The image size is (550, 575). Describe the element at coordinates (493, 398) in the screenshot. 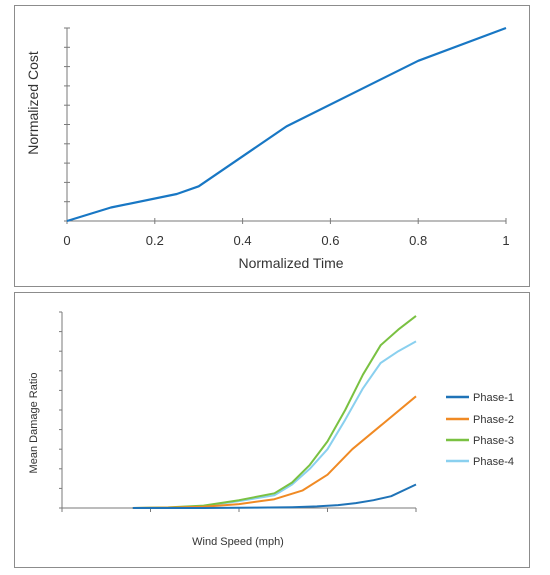

I see `legend-label-phase-1: Phase-1` at that location.